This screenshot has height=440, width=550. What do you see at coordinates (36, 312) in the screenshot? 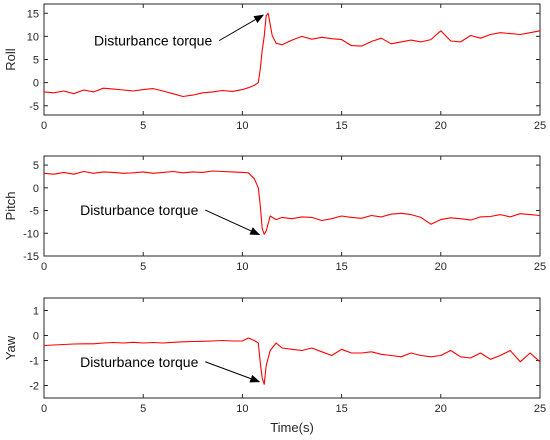
I see `y-tick-label: 1` at bounding box center [36, 312].